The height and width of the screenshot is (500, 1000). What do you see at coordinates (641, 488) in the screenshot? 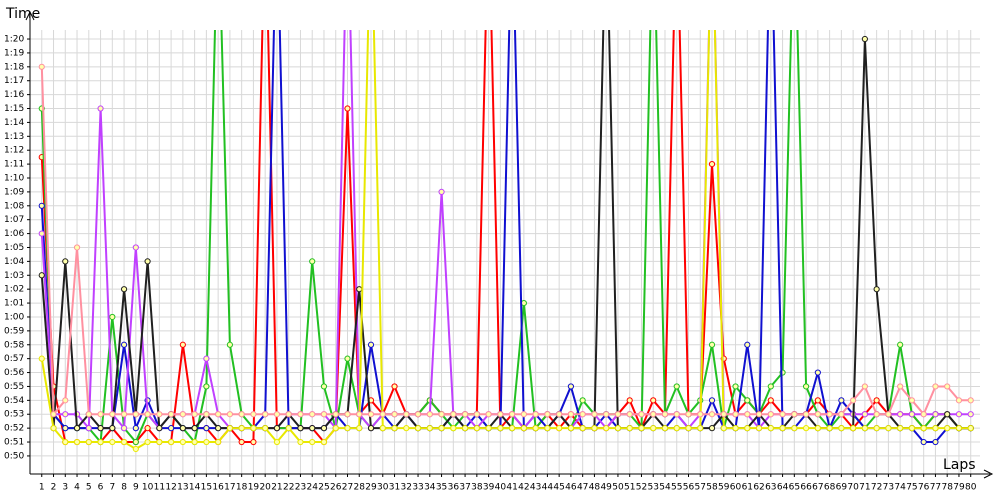
I see `x-tick-label: 52` at bounding box center [641, 488].